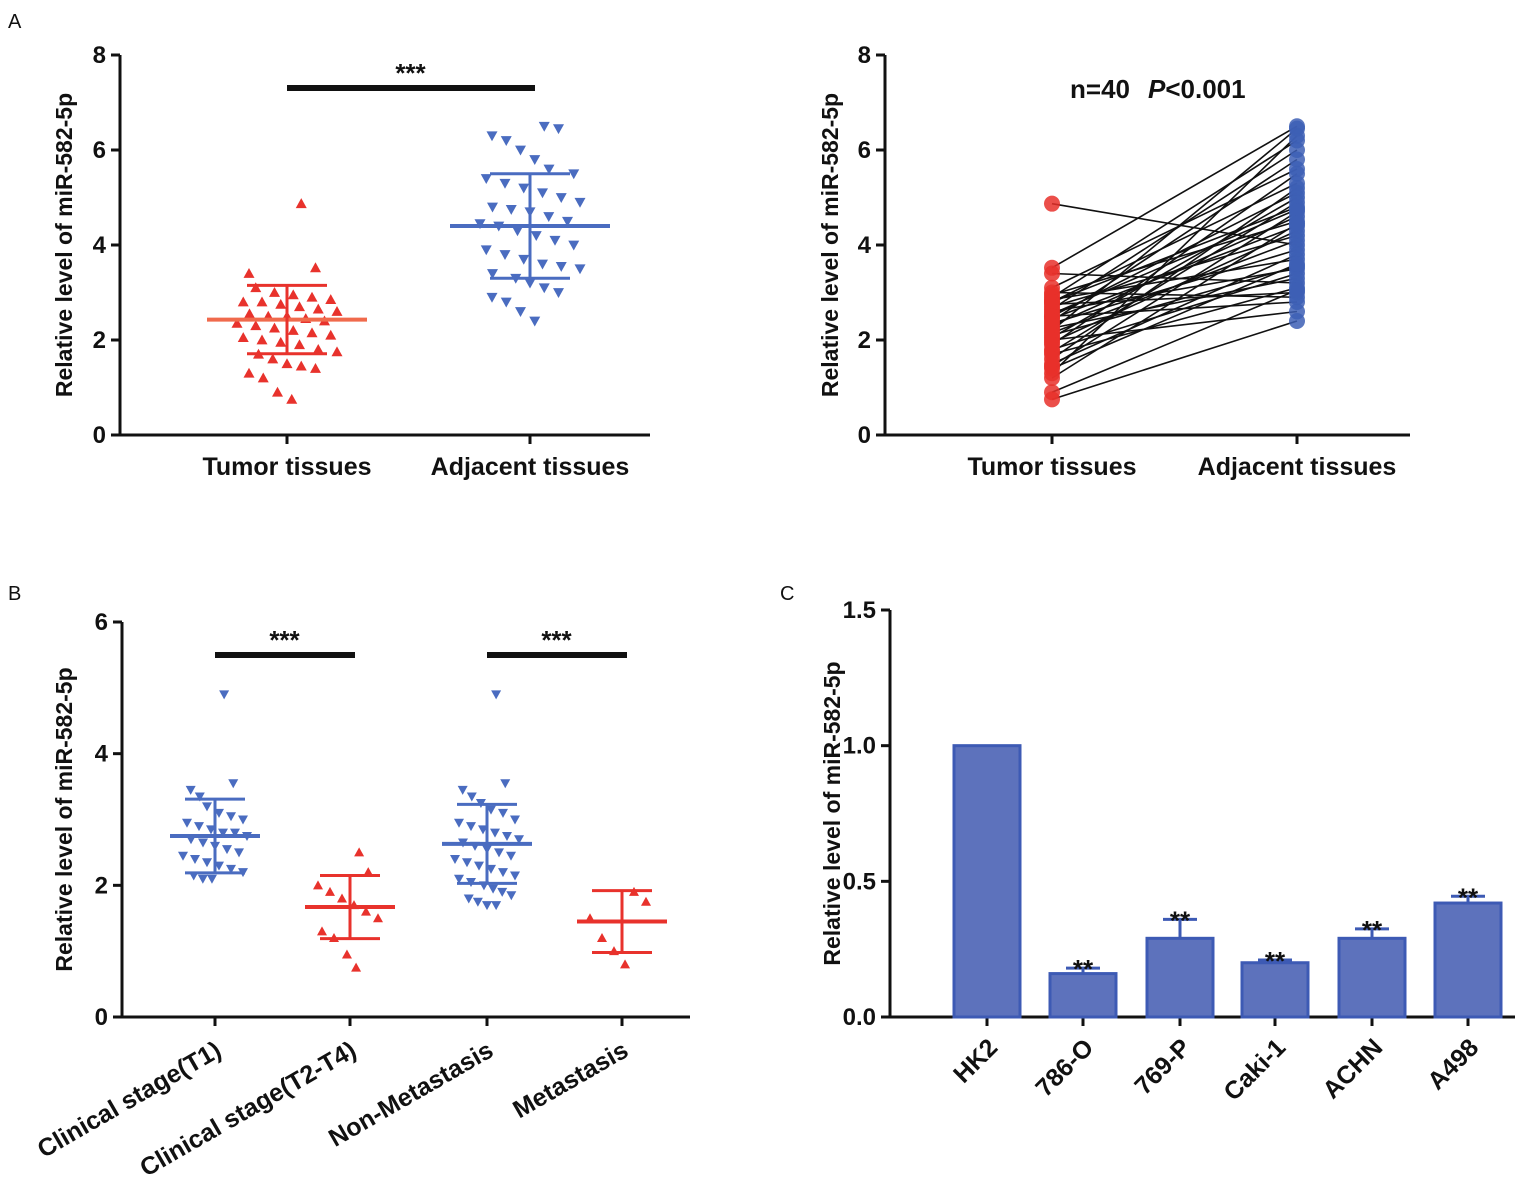 The image size is (1536, 1203). I want to click on x-tick-label: Tumor tissues, so click(286, 467).